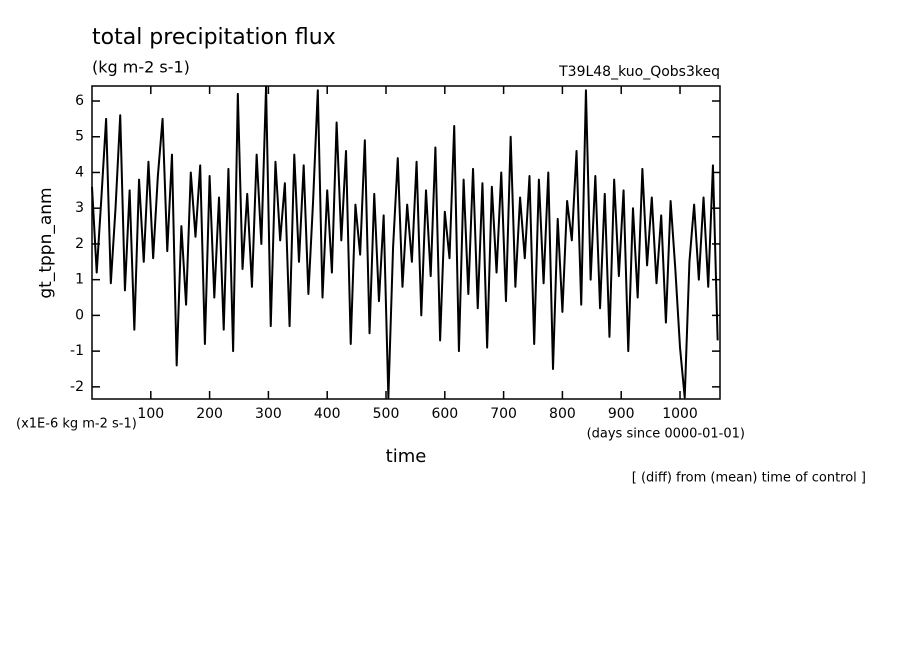 The image size is (904, 654). Describe the element at coordinates (386, 414) in the screenshot. I see `x-tick-label: 500` at that location.